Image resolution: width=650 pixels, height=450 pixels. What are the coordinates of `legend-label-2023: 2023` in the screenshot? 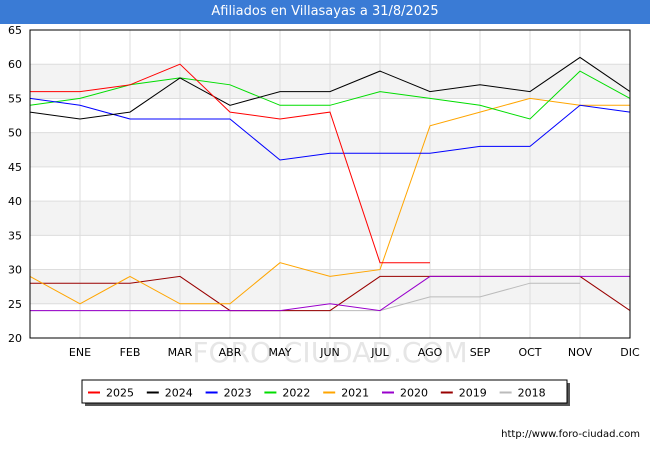 It's located at (238, 393).